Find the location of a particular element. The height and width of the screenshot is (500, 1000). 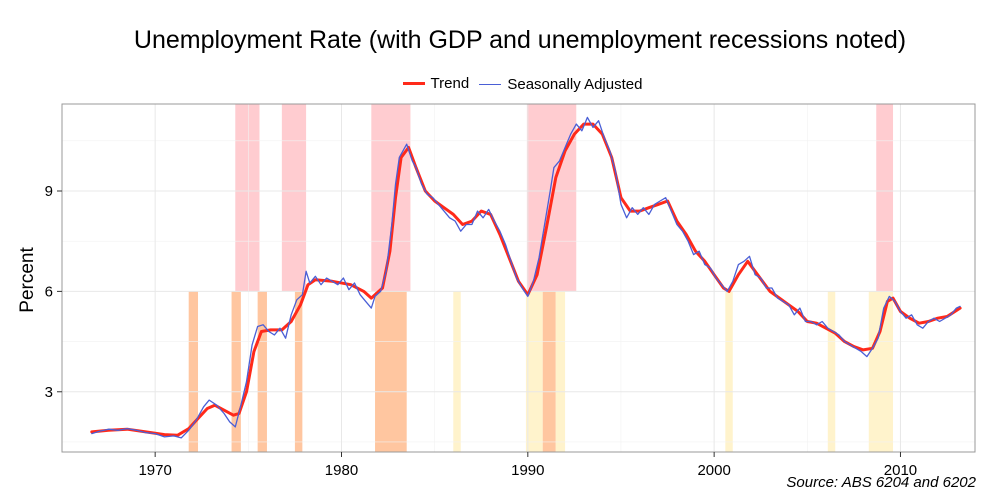

legend-entry-trend: Trend is located at coordinates (436, 83).